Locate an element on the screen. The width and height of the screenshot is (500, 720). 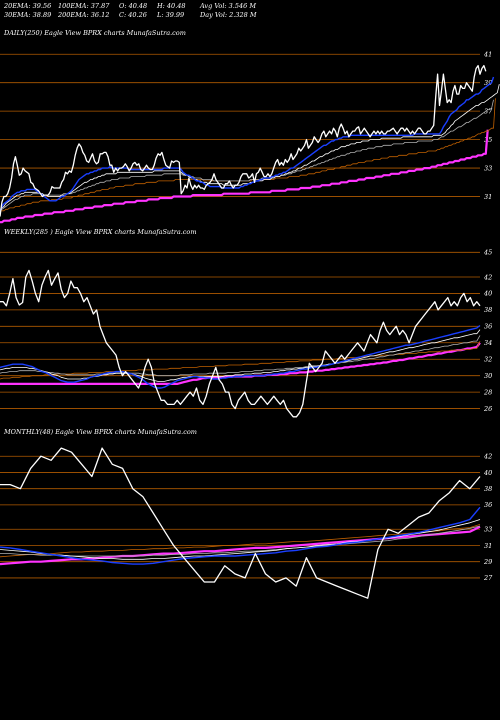
weekly-y-tick-label: 32 is located at coordinates (488, 360).